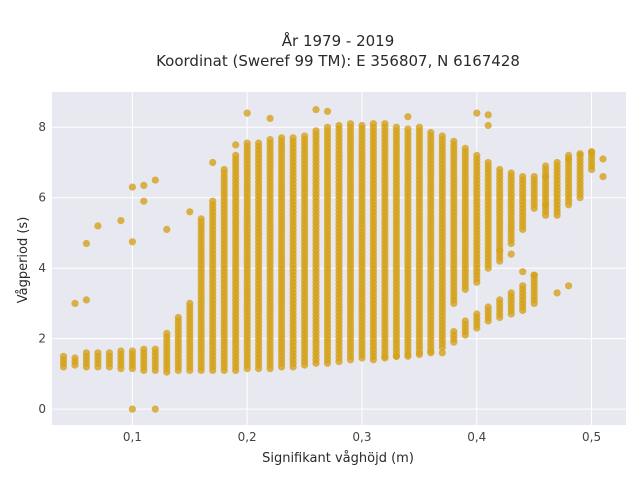  I want to click on y-tick-label: 2, so click(42, 339).